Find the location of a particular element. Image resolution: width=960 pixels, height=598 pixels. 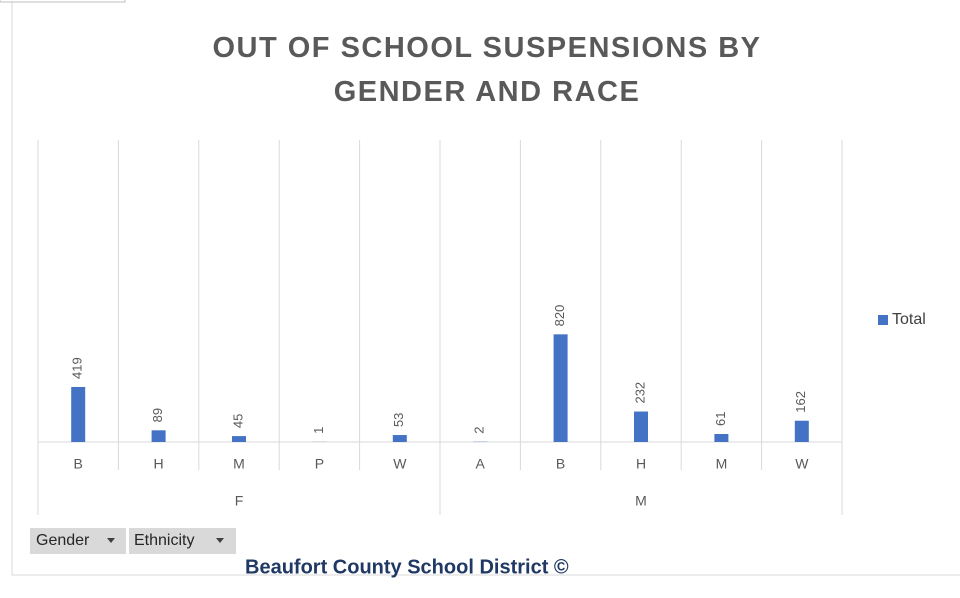

filter-button: Ethnicity is located at coordinates (182, 541).